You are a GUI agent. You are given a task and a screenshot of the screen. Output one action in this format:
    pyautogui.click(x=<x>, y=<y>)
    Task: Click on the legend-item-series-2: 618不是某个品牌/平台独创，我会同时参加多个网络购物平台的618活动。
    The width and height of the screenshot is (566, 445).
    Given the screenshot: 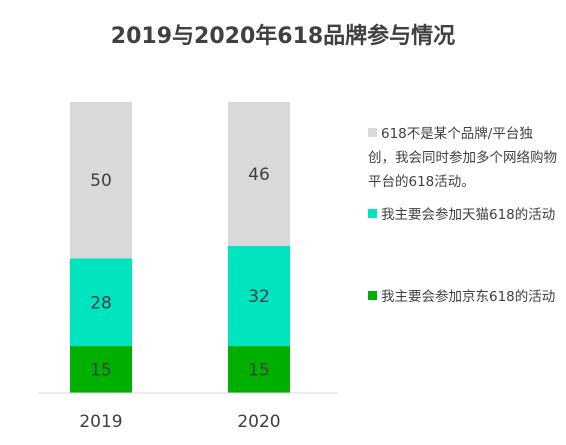 What is the action you would take?
    pyautogui.click(x=463, y=158)
    